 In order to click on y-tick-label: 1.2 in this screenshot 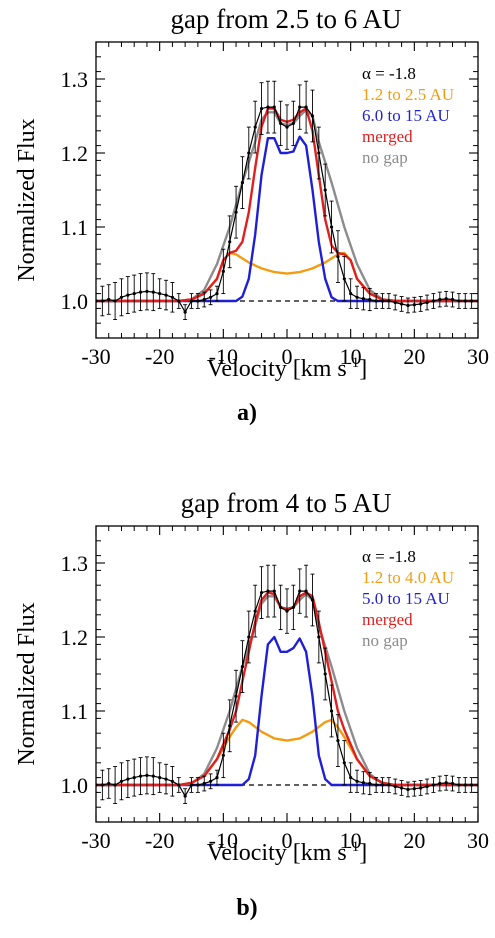, I will do `click(75, 637)`.